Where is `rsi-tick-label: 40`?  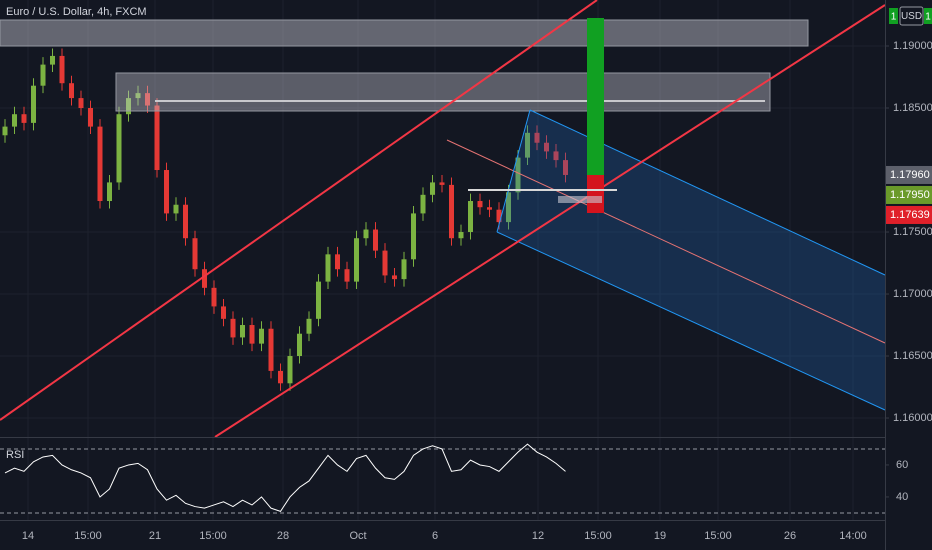
rsi-tick-label: 40 is located at coordinates (902, 497).